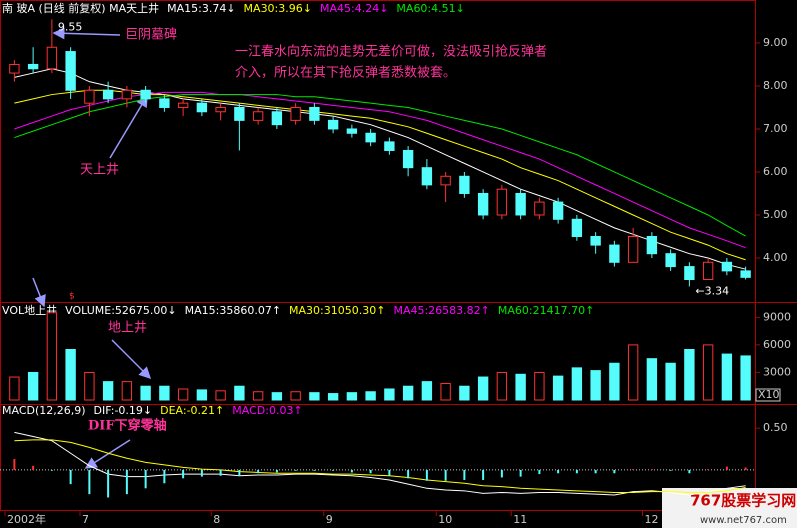 Image resolution: width=797 pixels, height=528 pixels. Describe the element at coordinates (775, 128) in the screenshot. I see `y-tick-label: 7.00` at that location.